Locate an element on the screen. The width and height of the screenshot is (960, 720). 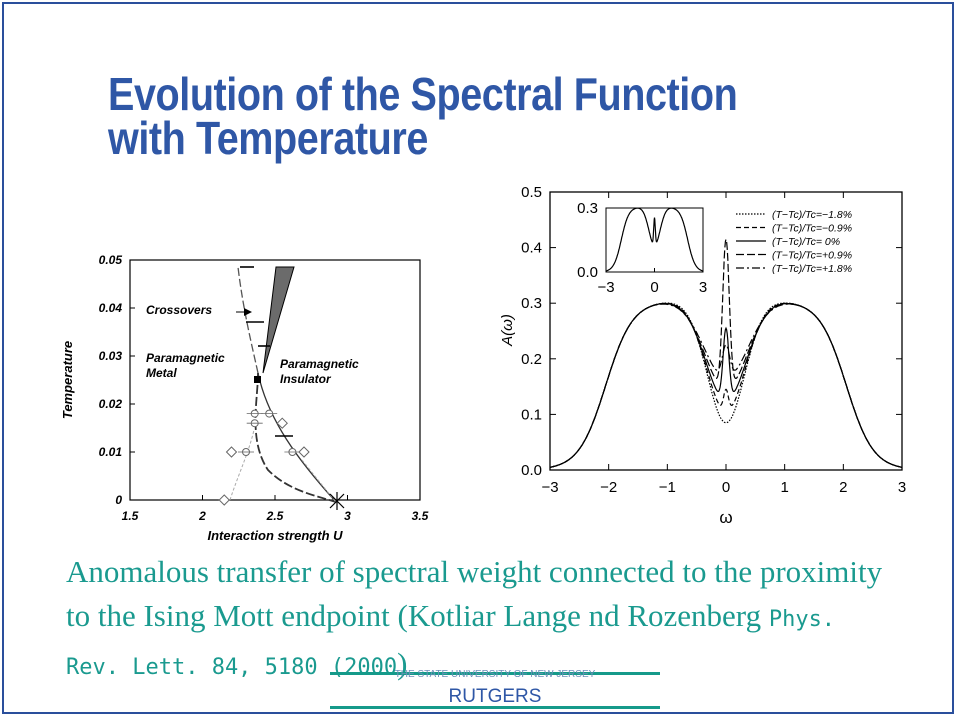
spectral-series-line is located at coordinates (726, 385).